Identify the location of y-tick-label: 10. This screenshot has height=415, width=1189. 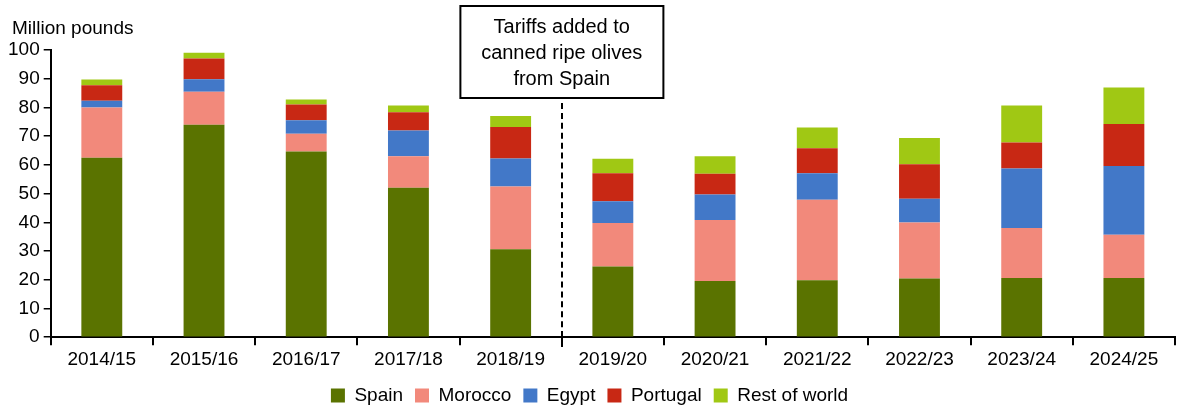
(29, 307).